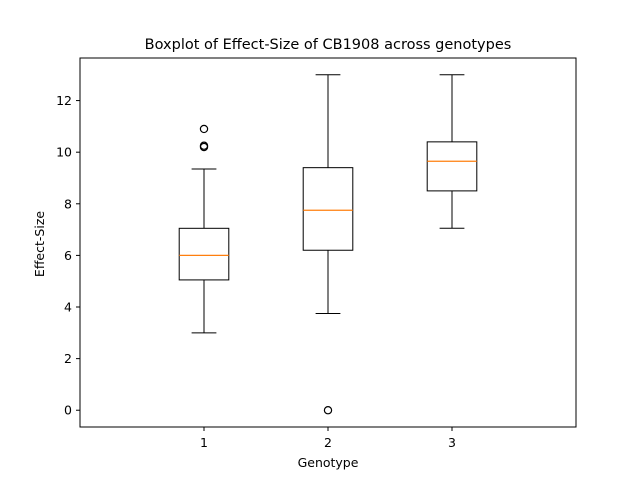  What do you see at coordinates (64, 100) in the screenshot?
I see `y-tick-label: 12` at bounding box center [64, 100].